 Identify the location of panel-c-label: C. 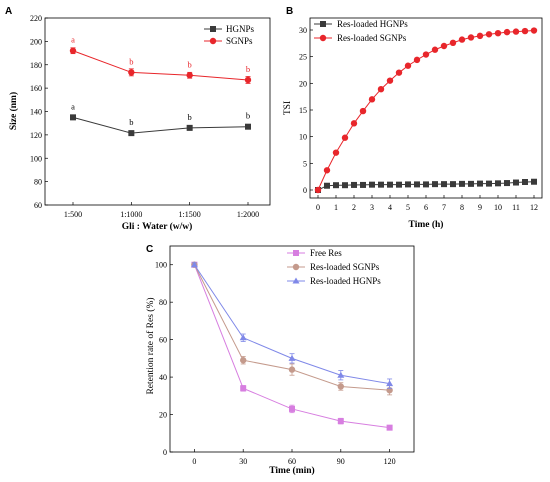
(149, 249).